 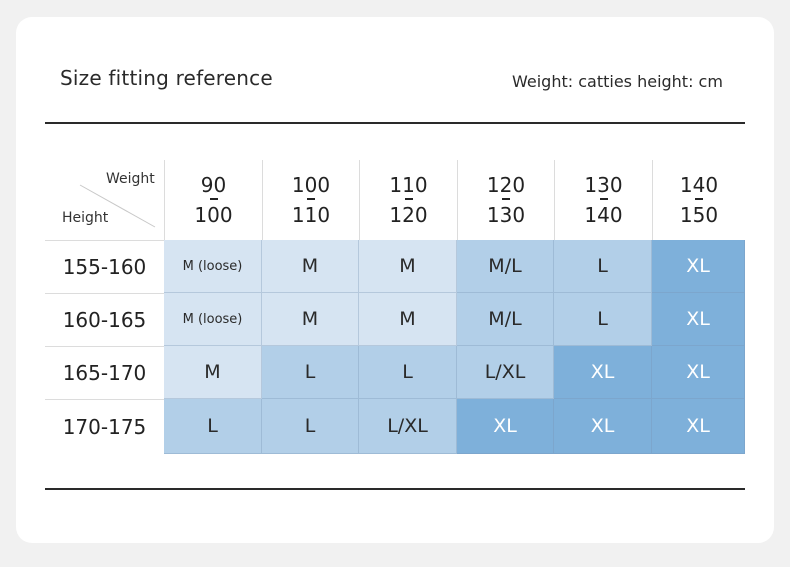 I want to click on weight-column-header: 110 120, so click(x=408, y=200).